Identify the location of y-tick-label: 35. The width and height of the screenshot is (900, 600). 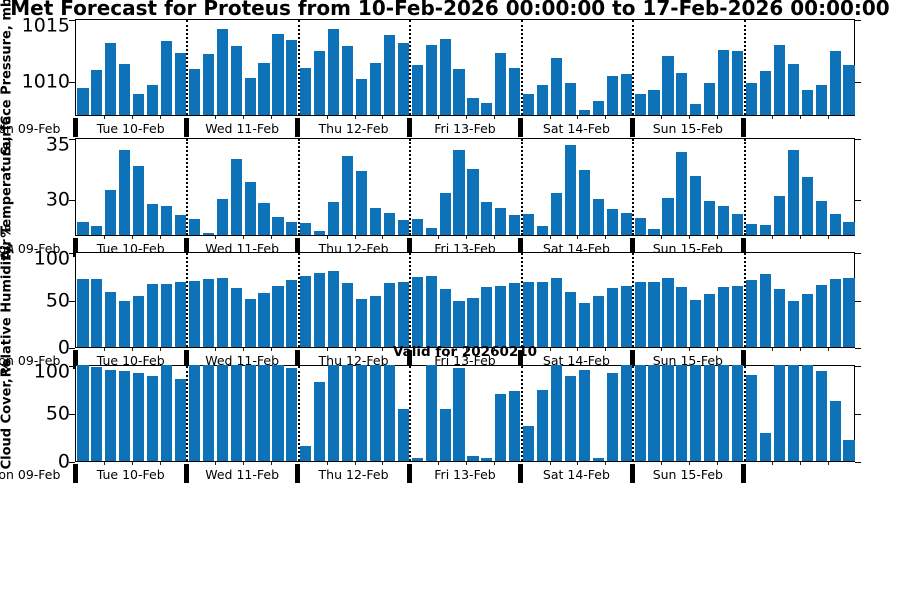
(57, 144).